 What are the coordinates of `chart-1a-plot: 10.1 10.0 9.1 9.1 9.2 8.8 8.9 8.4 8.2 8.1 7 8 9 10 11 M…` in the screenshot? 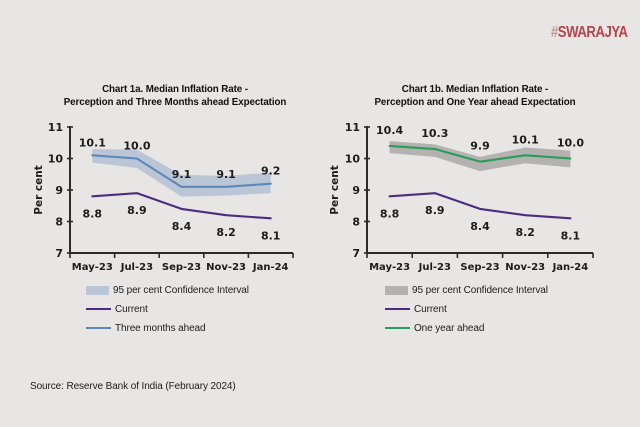 It's located at (163, 197).